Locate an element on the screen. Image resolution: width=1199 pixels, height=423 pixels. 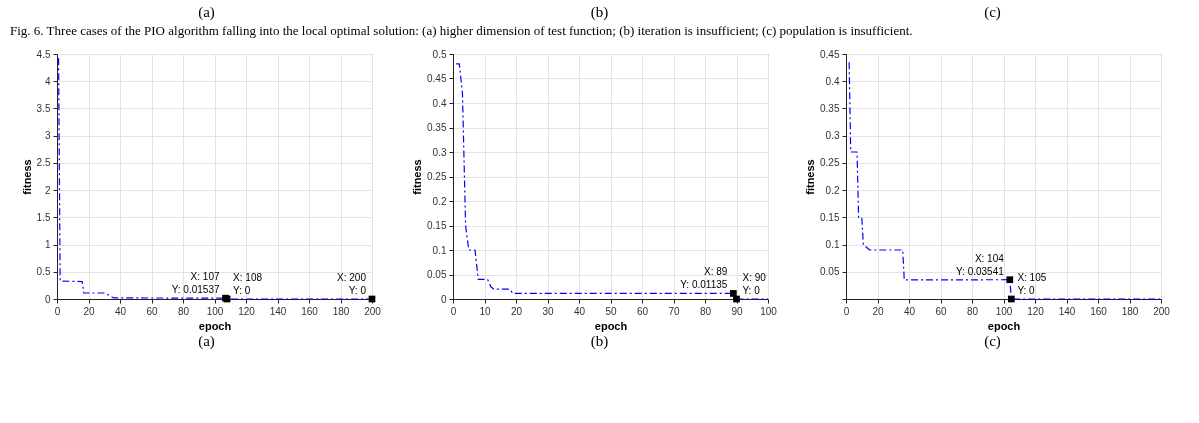
x-tick-label: 70 is located at coordinates (673, 311).